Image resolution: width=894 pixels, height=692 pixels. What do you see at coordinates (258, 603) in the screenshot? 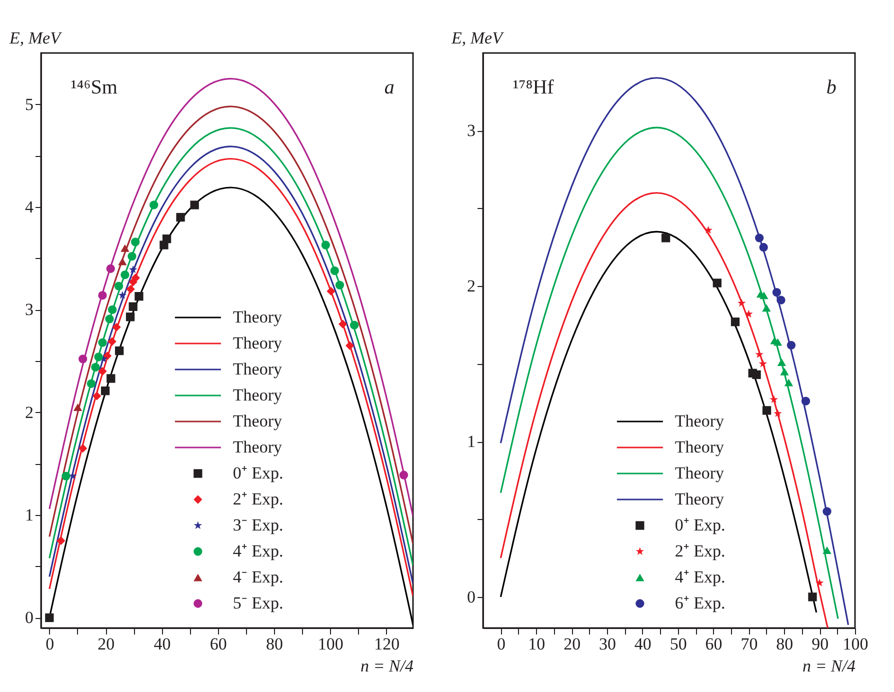
I see `legend-label: 5⁻ Exp.` at bounding box center [258, 603].